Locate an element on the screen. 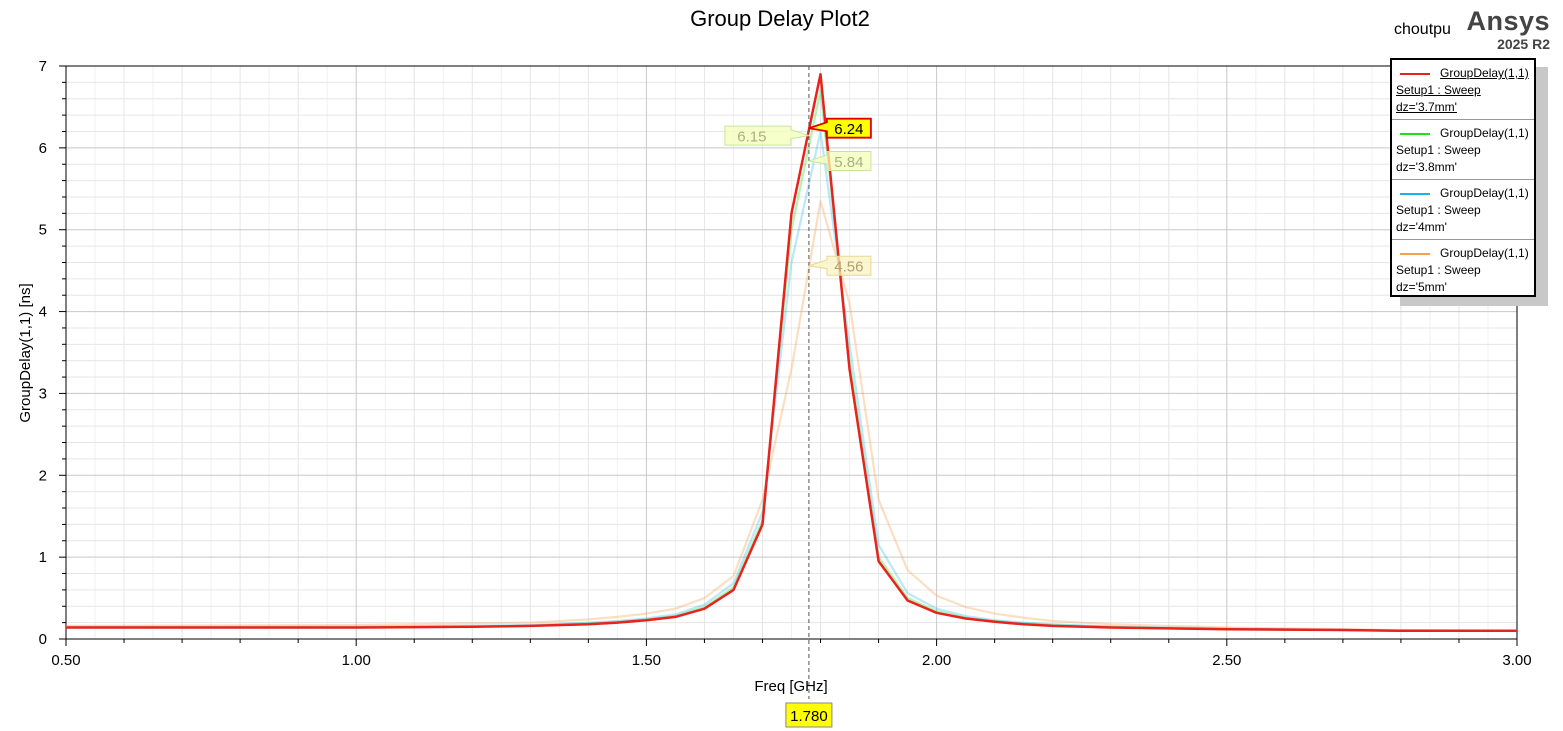  marker-value-1: 5.84 is located at coordinates (848, 162).